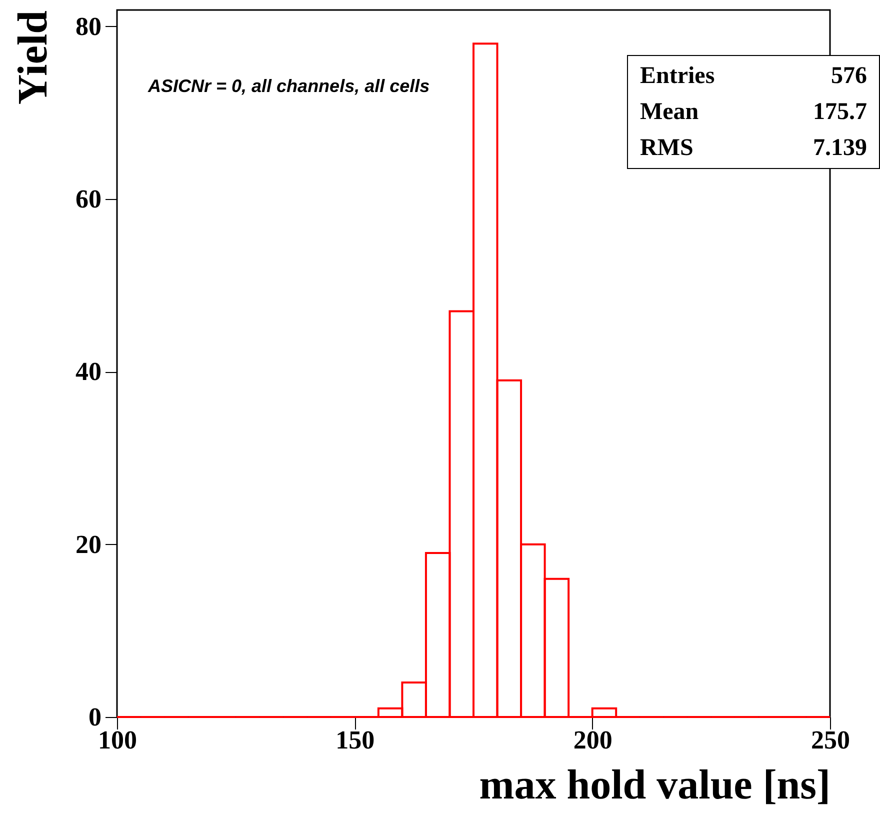 This screenshot has width=880, height=824. Describe the element at coordinates (677, 76) in the screenshot. I see `annotation: Entries` at that location.